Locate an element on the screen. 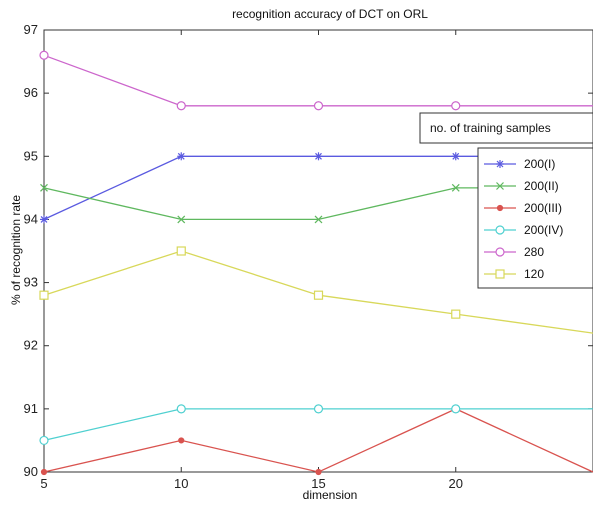 The height and width of the screenshot is (506, 593). legend-item: 200(IV) is located at coordinates (523, 230).